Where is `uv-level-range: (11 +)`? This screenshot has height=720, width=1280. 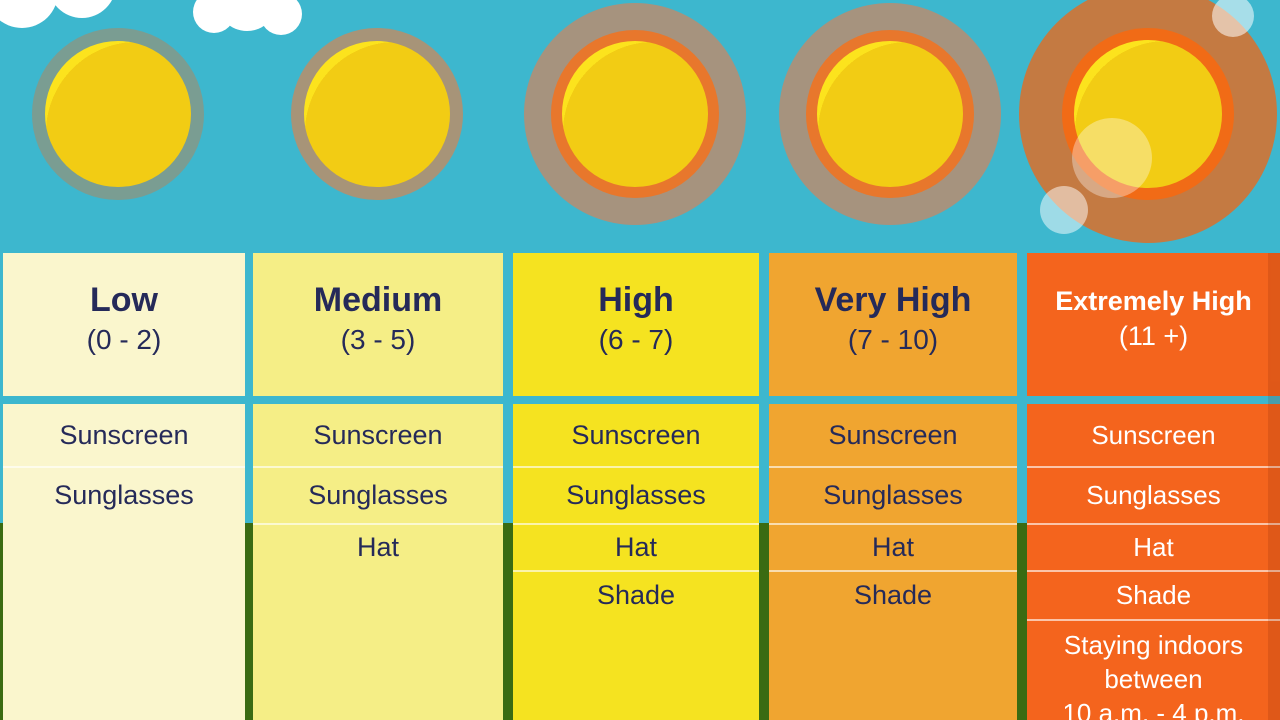 uv-level-range: (11 +) is located at coordinates (1153, 335).